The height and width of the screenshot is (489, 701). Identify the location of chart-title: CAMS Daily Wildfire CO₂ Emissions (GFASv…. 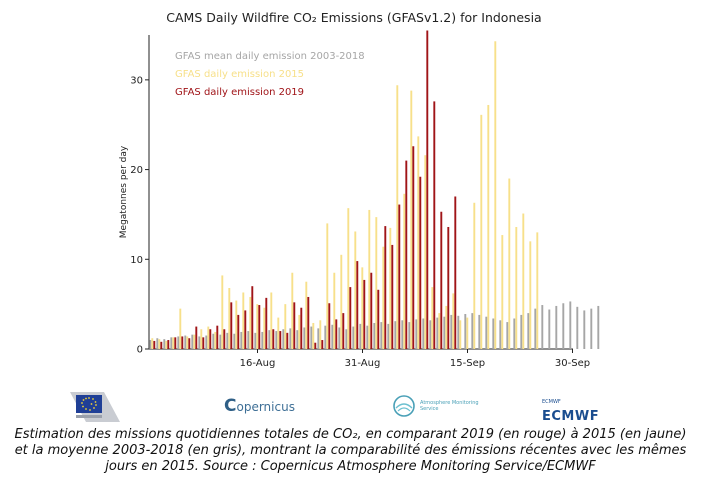
(353, 17).